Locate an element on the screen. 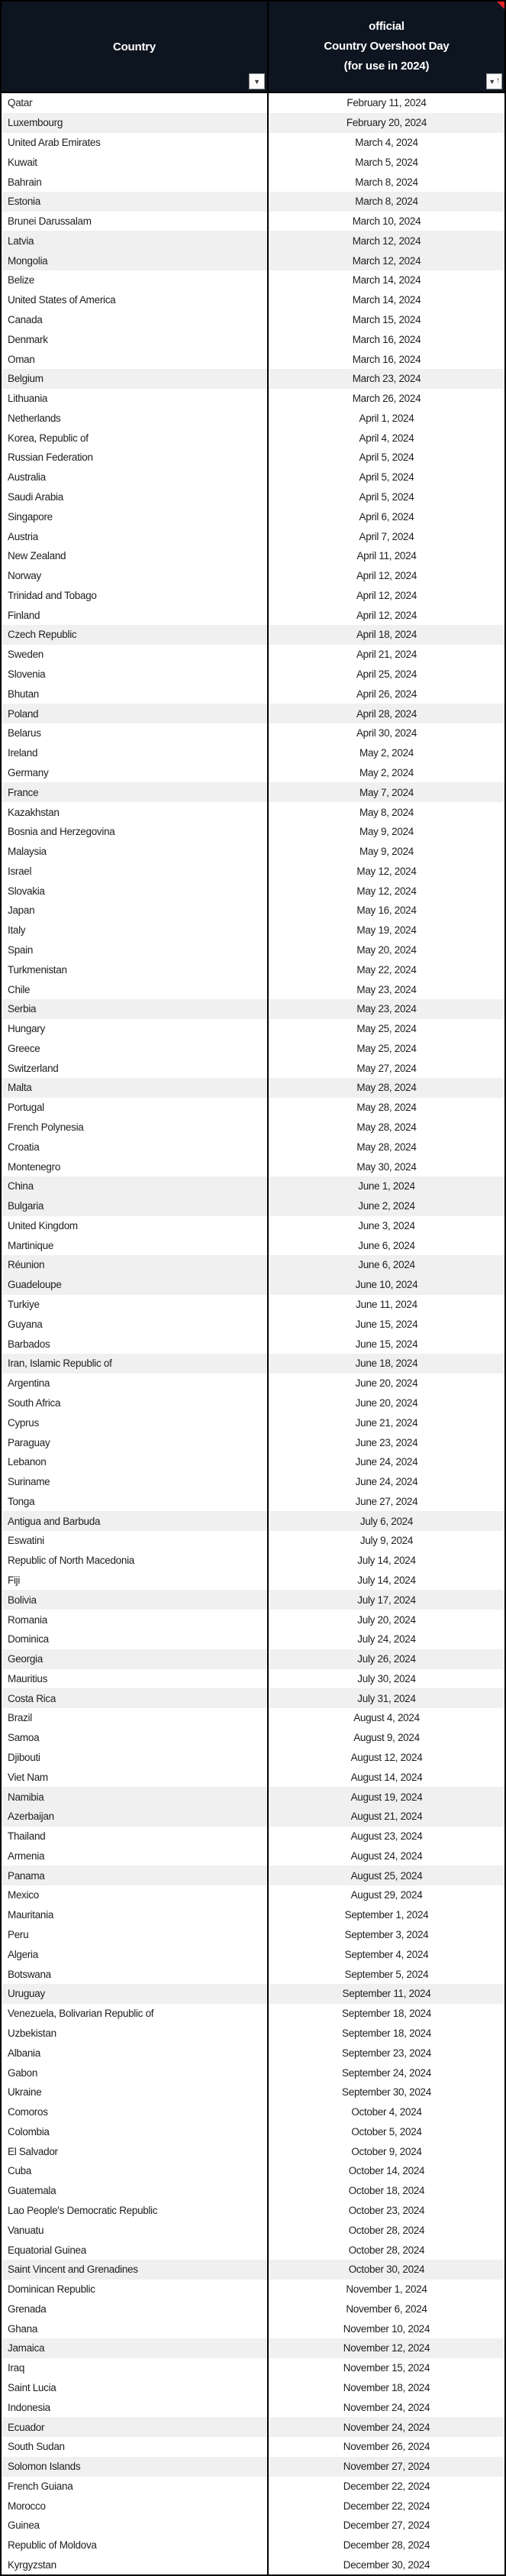 The width and height of the screenshot is (506, 2576). date-cell: May 12, 2024 is located at coordinates (386, 891).